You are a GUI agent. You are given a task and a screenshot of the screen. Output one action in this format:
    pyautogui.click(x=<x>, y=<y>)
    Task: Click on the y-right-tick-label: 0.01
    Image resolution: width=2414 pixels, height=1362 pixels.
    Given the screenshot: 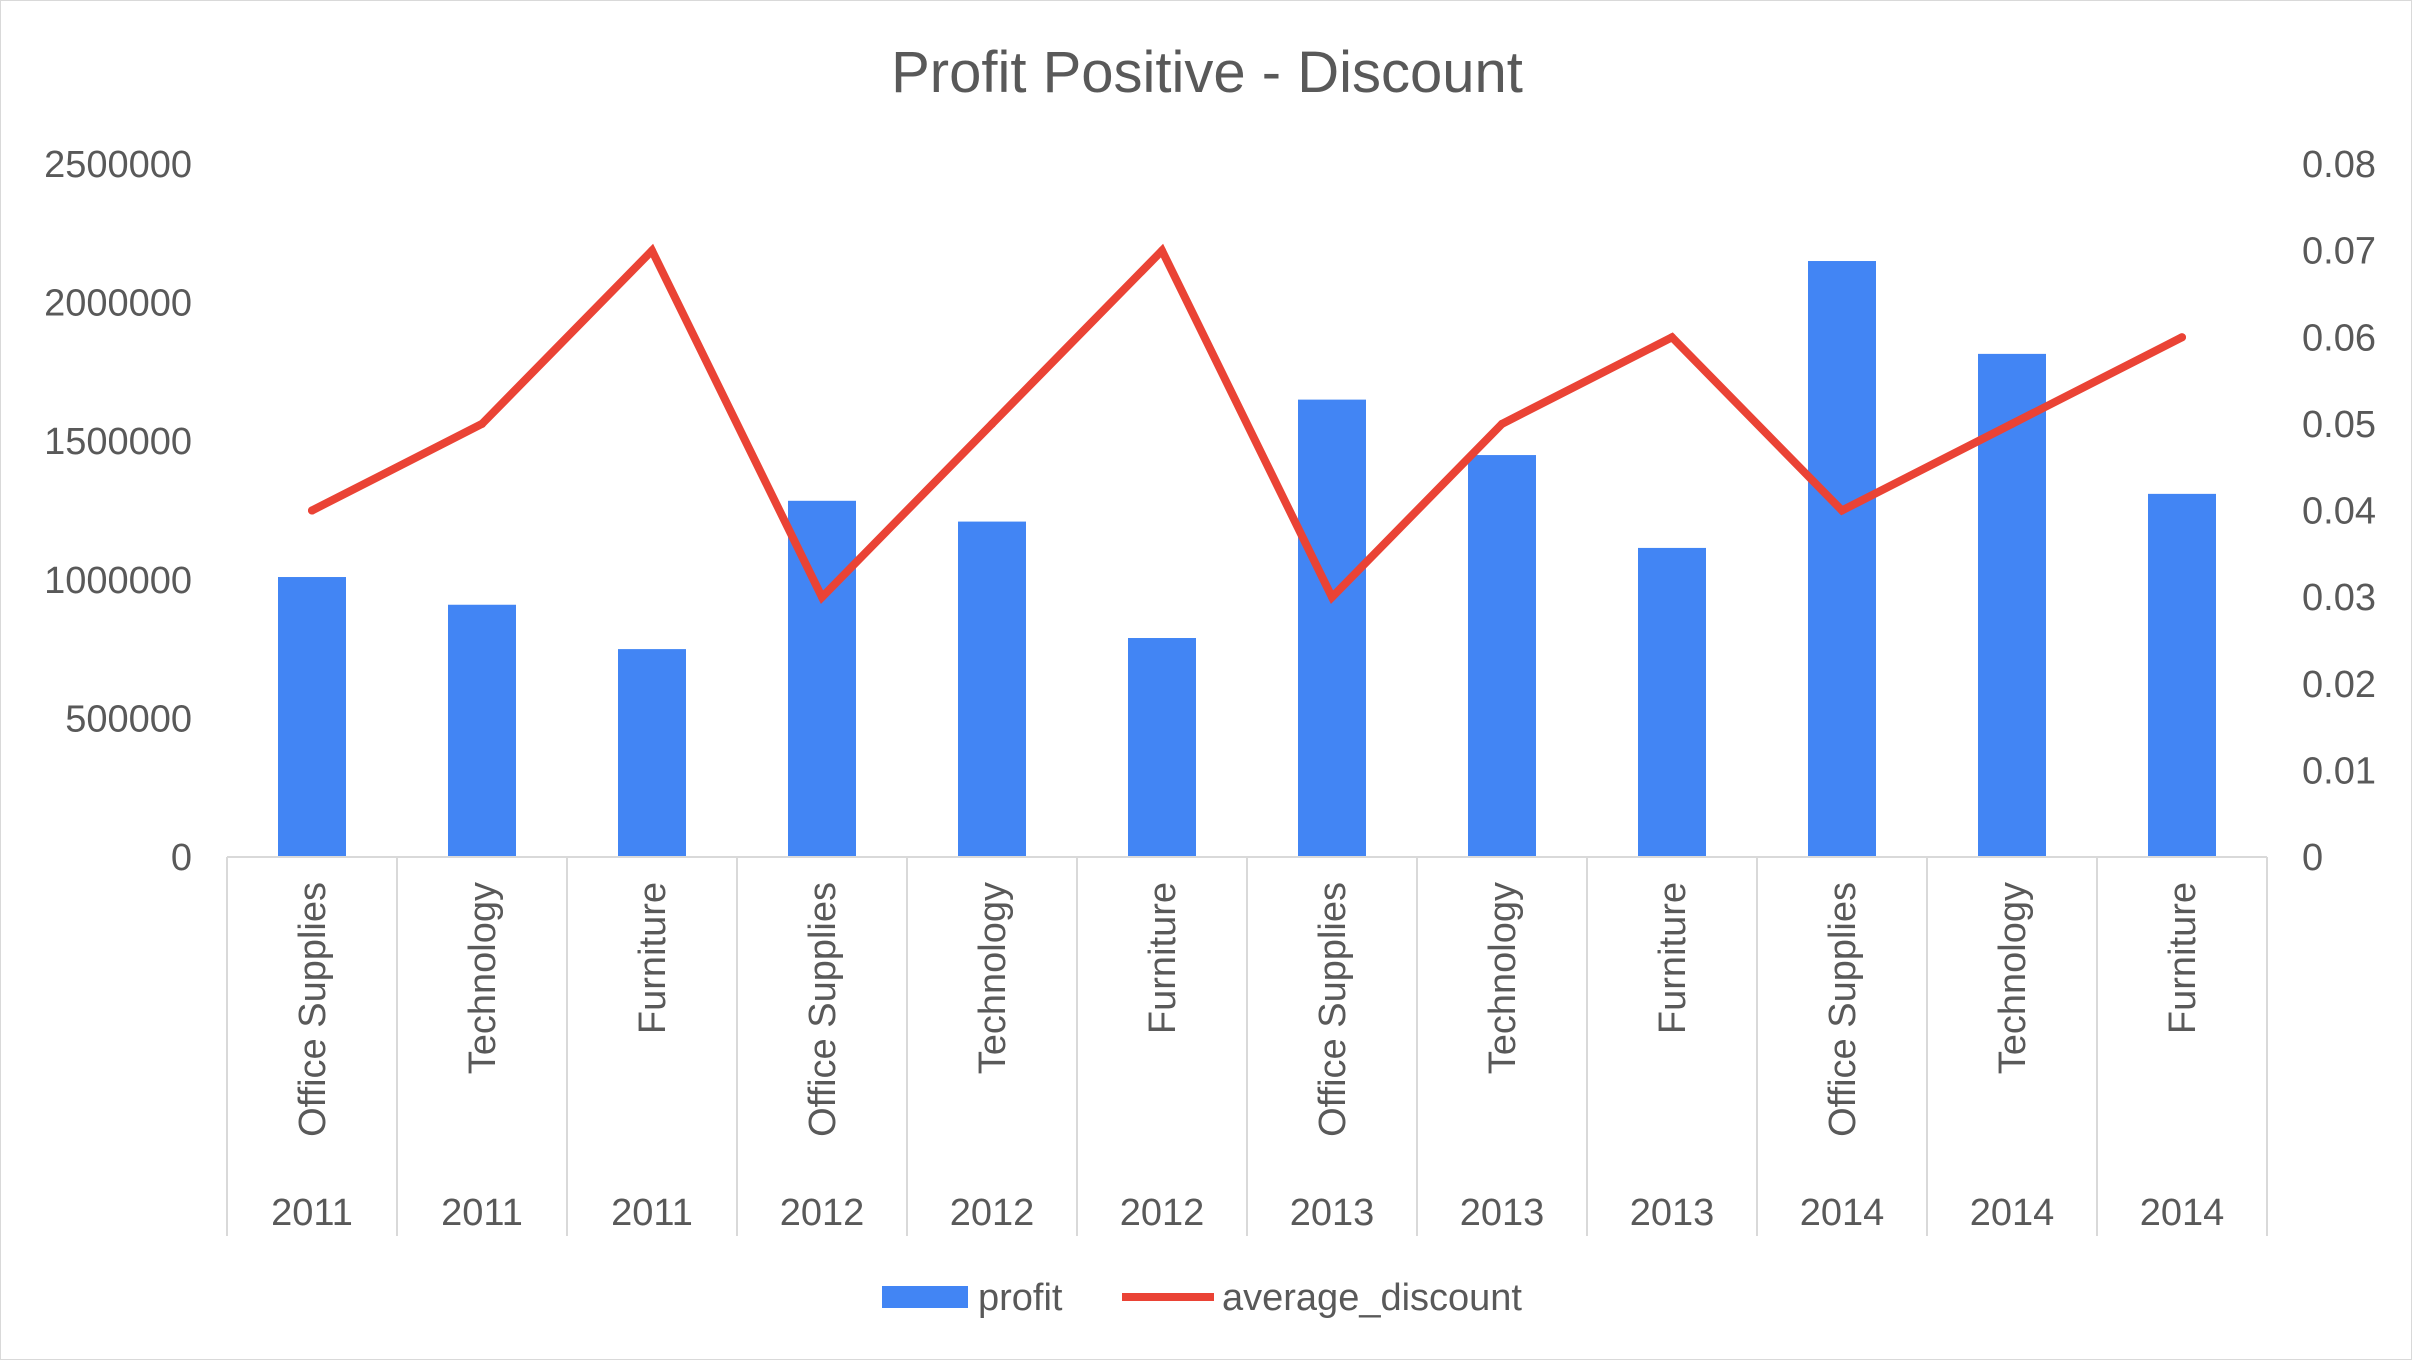 What is the action you would take?
    pyautogui.click(x=2339, y=771)
    